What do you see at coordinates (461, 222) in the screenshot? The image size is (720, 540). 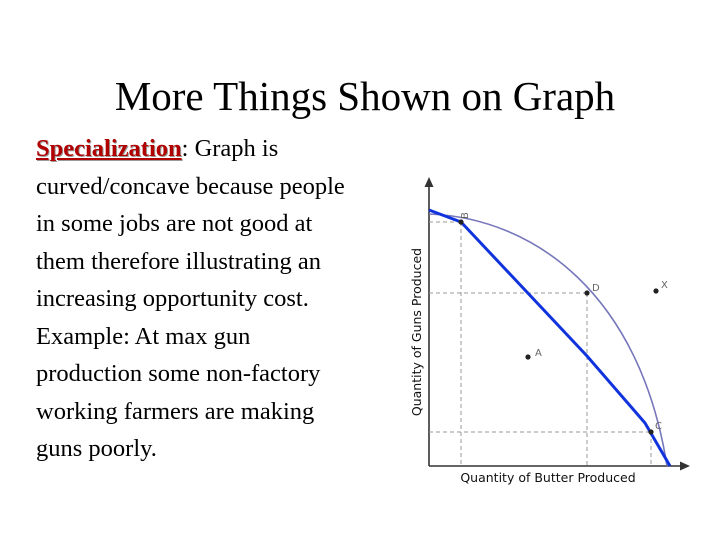 I see `point-b` at bounding box center [461, 222].